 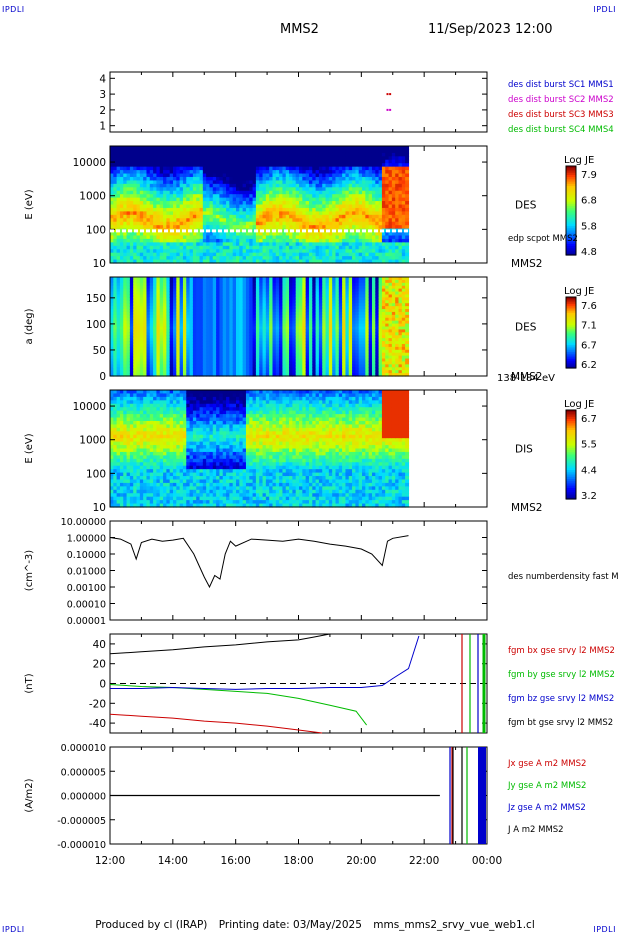 What do you see at coordinates (604, 9) in the screenshot?
I see `corner-label-top-right: IPDLI` at bounding box center [604, 9].